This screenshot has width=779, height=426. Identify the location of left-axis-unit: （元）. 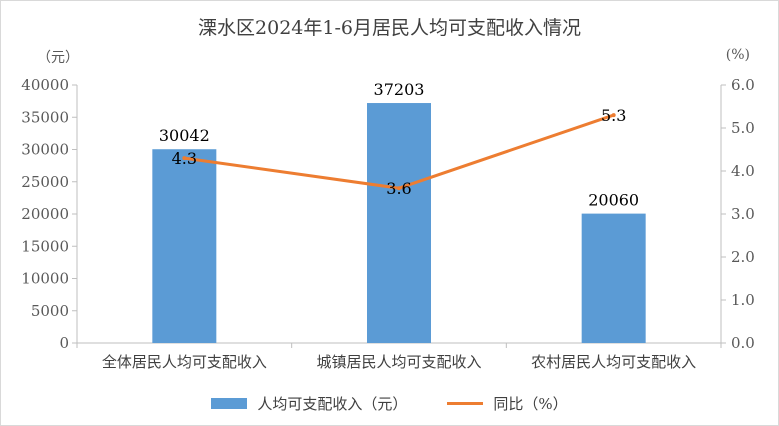
(58, 58).